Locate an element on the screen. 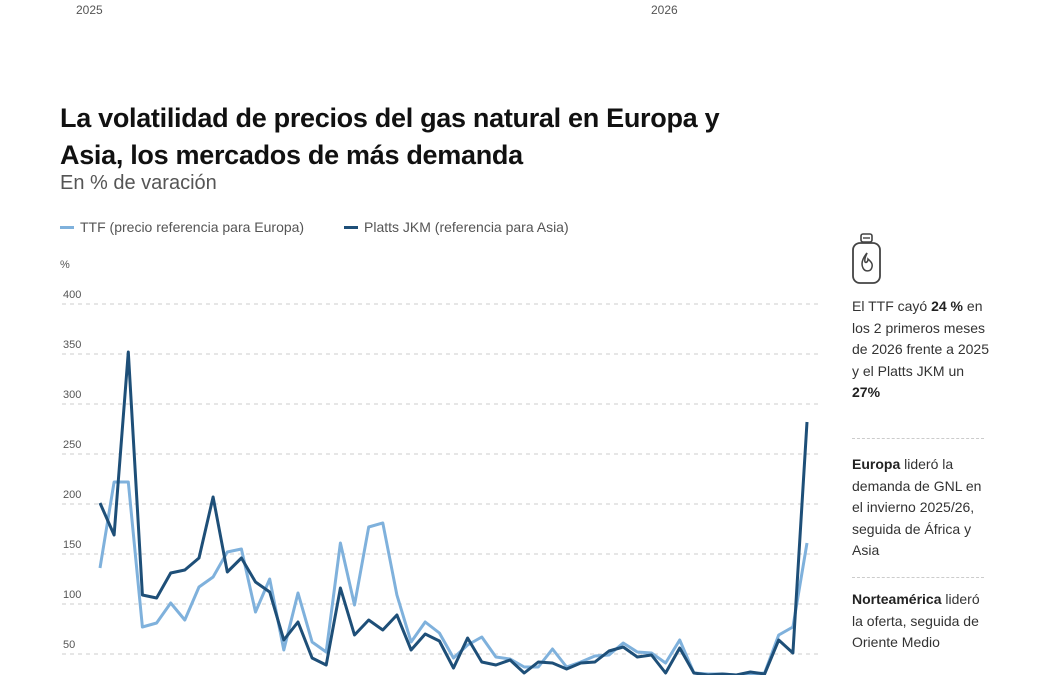  note1-text: El TTF cayó is located at coordinates (892, 306).